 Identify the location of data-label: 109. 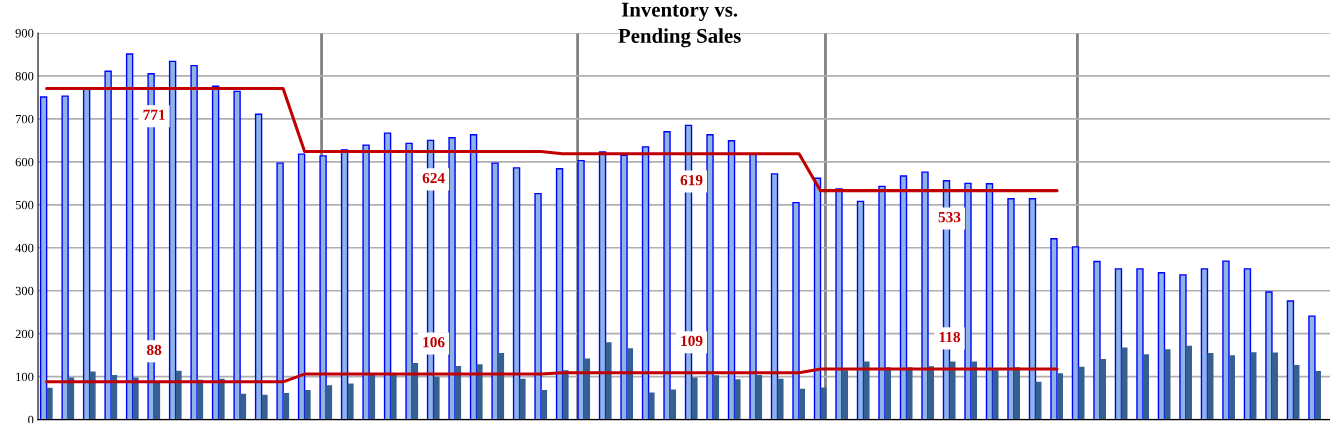
(692, 341).